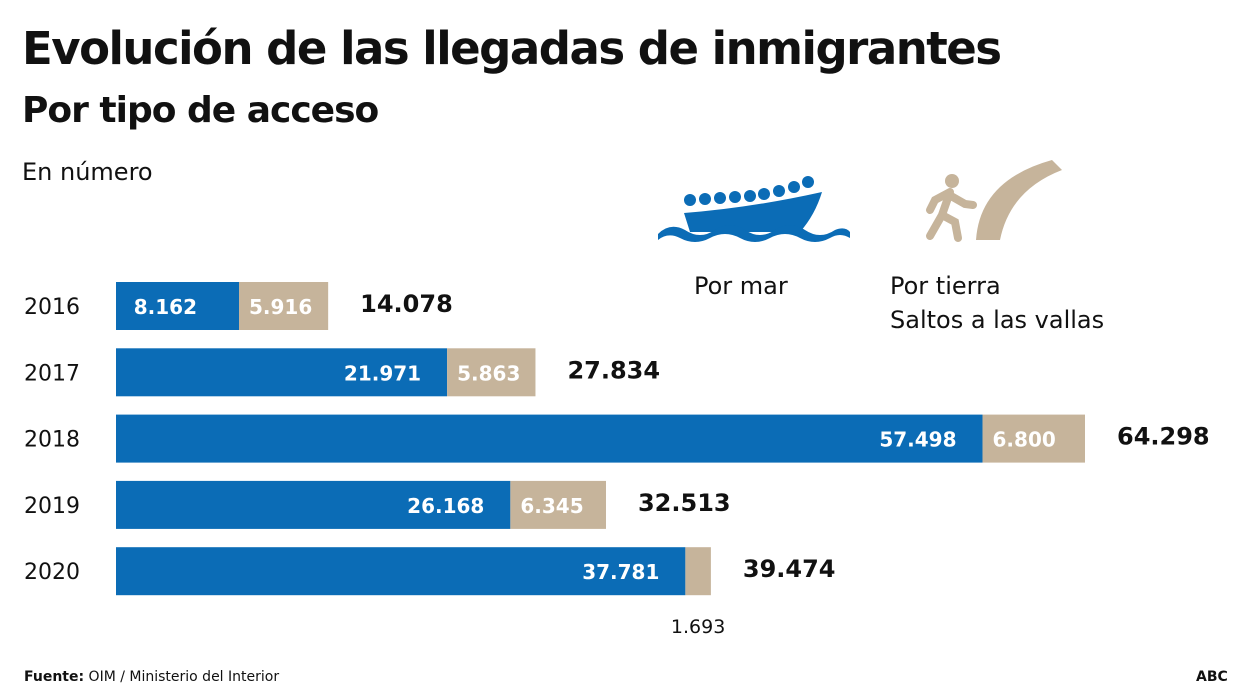 Image resolution: width=1248 pixels, height=698 pixels. Describe the element at coordinates (945, 286) in the screenshot. I see `legend-land-label: Por tierra` at that location.